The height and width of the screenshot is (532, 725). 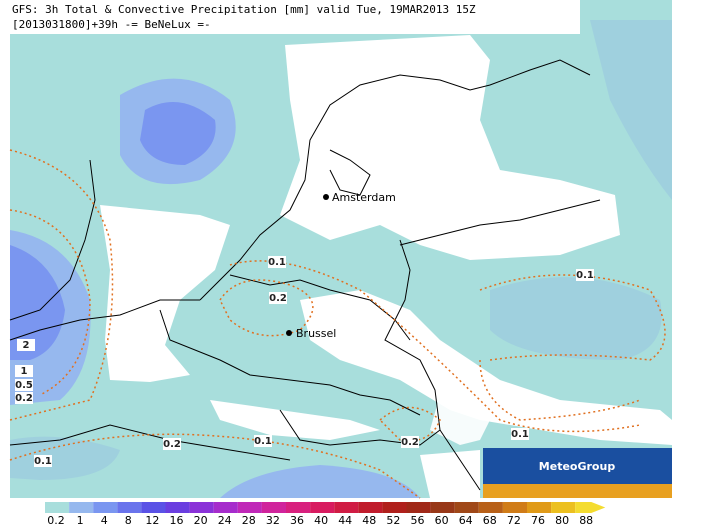 I want to click on legend-label: 36, so click(x=297, y=520).